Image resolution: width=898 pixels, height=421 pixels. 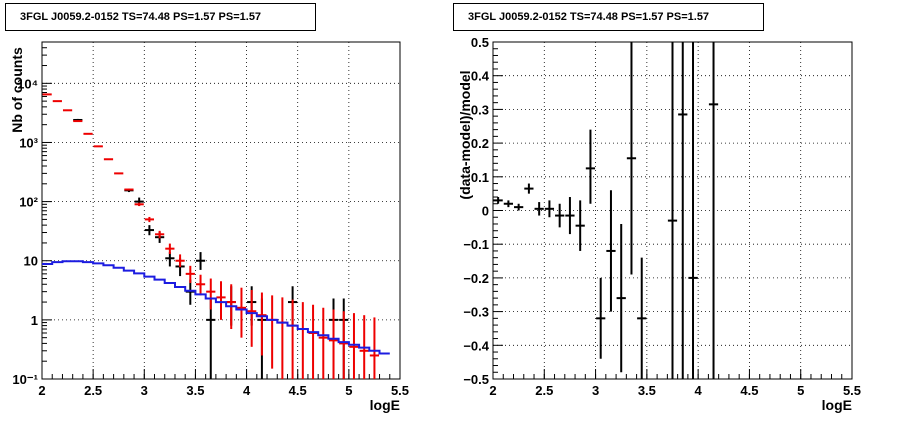 What do you see at coordinates (465, 134) in the screenshot?
I see `y-axis-label: (data-model)/model` at bounding box center [465, 134].